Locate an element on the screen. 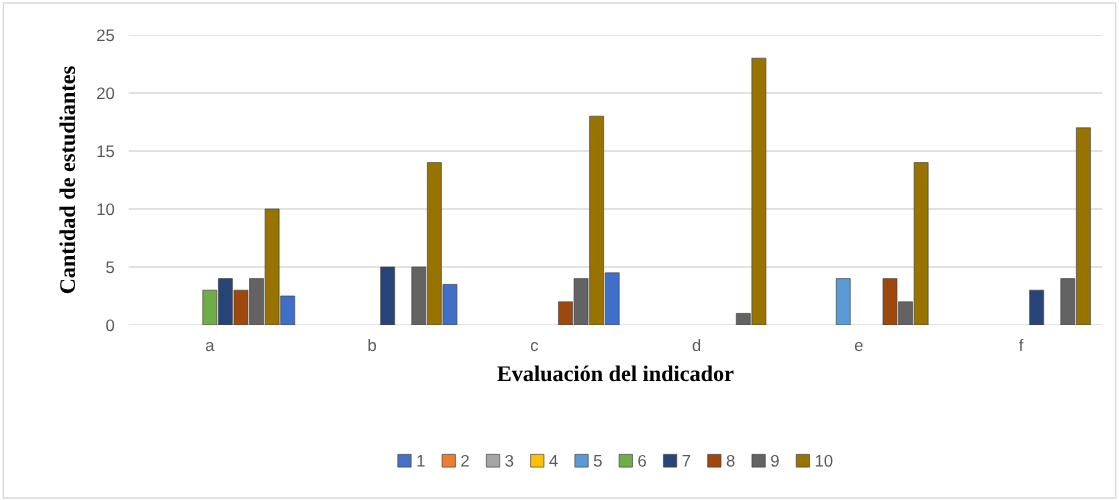  legend-label: 7 is located at coordinates (686, 461).